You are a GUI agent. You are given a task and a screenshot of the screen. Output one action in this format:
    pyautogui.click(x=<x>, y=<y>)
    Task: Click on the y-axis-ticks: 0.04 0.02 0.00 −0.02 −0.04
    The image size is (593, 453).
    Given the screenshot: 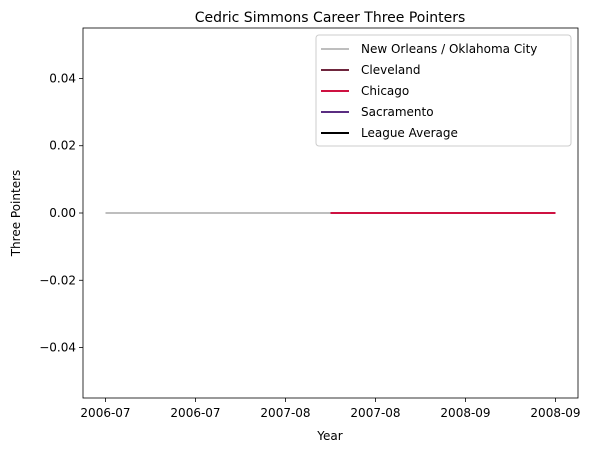 What is the action you would take?
    pyautogui.click(x=61, y=213)
    